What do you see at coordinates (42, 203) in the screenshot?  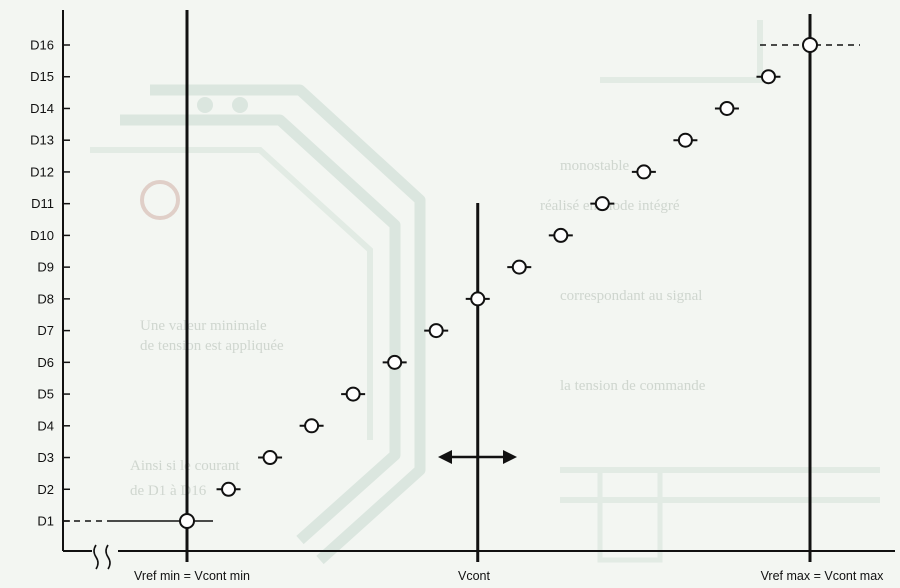 I see `y-tick-label: D11` at bounding box center [42, 203].